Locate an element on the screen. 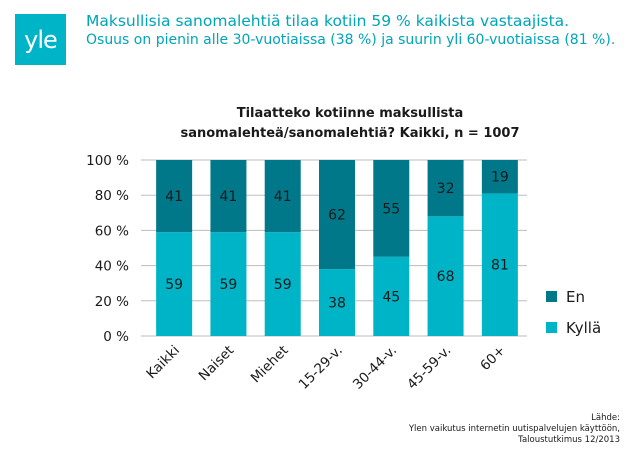 Image resolution: width=631 pixels, height=462 pixels. data-label-en: 32 is located at coordinates (446, 189).